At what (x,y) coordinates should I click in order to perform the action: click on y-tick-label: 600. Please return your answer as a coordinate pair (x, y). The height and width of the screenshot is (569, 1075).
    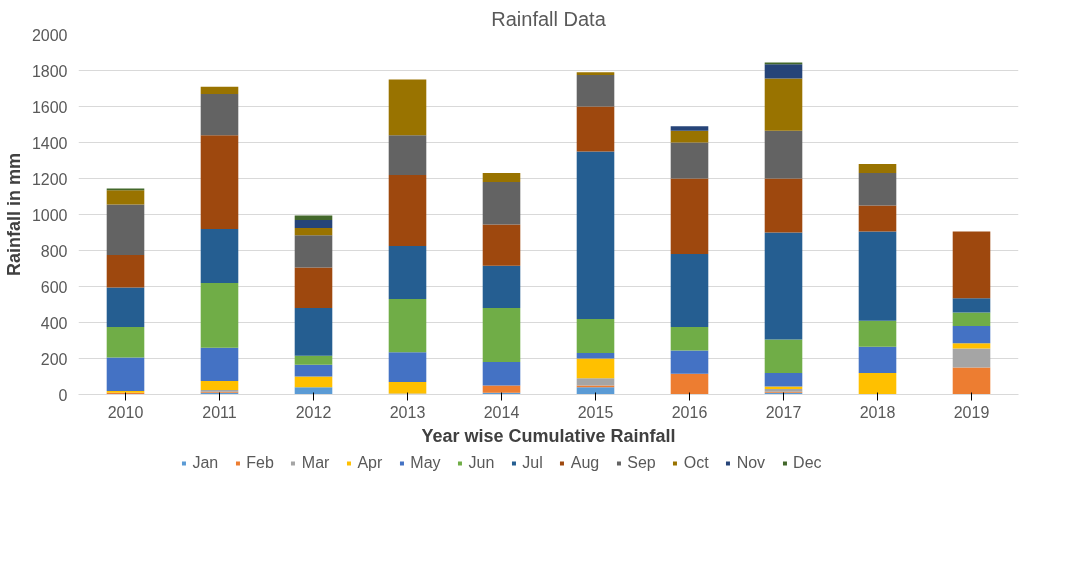
    Looking at the image, I should click on (54, 287).